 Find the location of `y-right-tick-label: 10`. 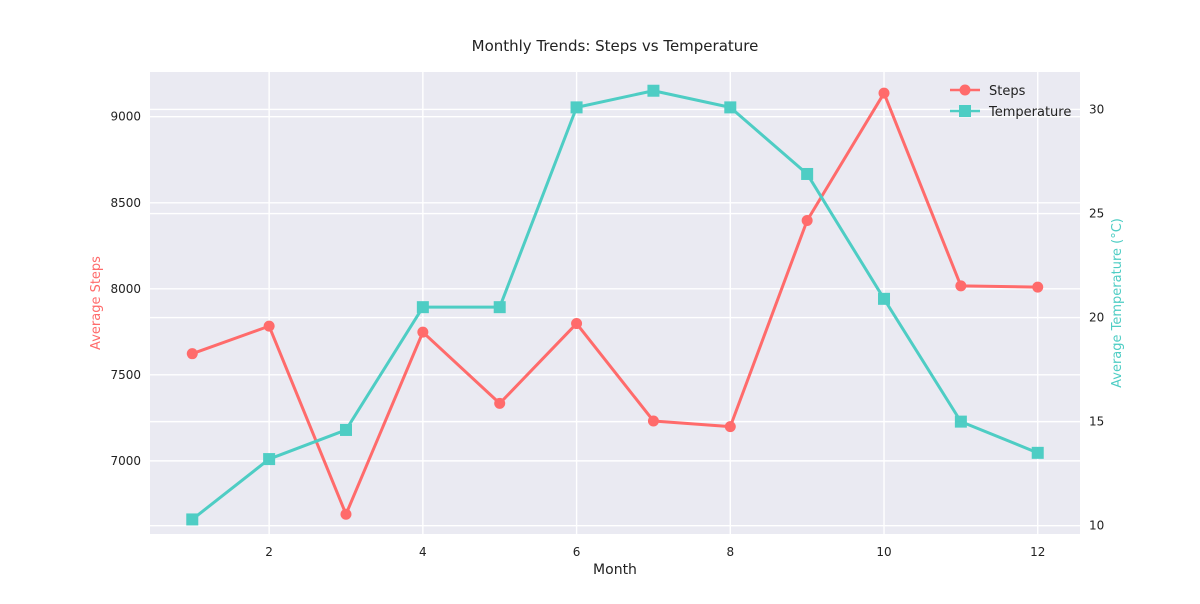

y-right-tick-label: 10 is located at coordinates (1096, 526).